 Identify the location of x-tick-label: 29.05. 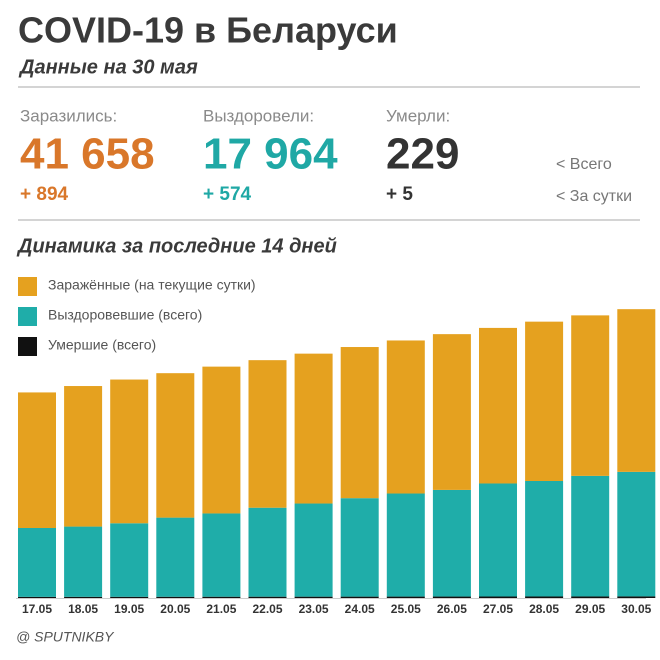
(590, 609).